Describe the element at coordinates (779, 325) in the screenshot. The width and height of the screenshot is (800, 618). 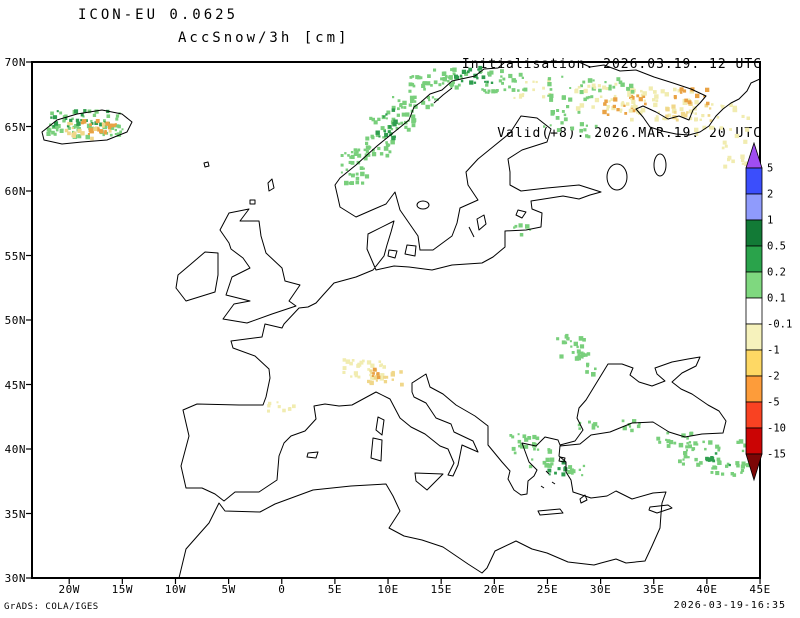
I see `colorbar-label: -0.1` at that location.